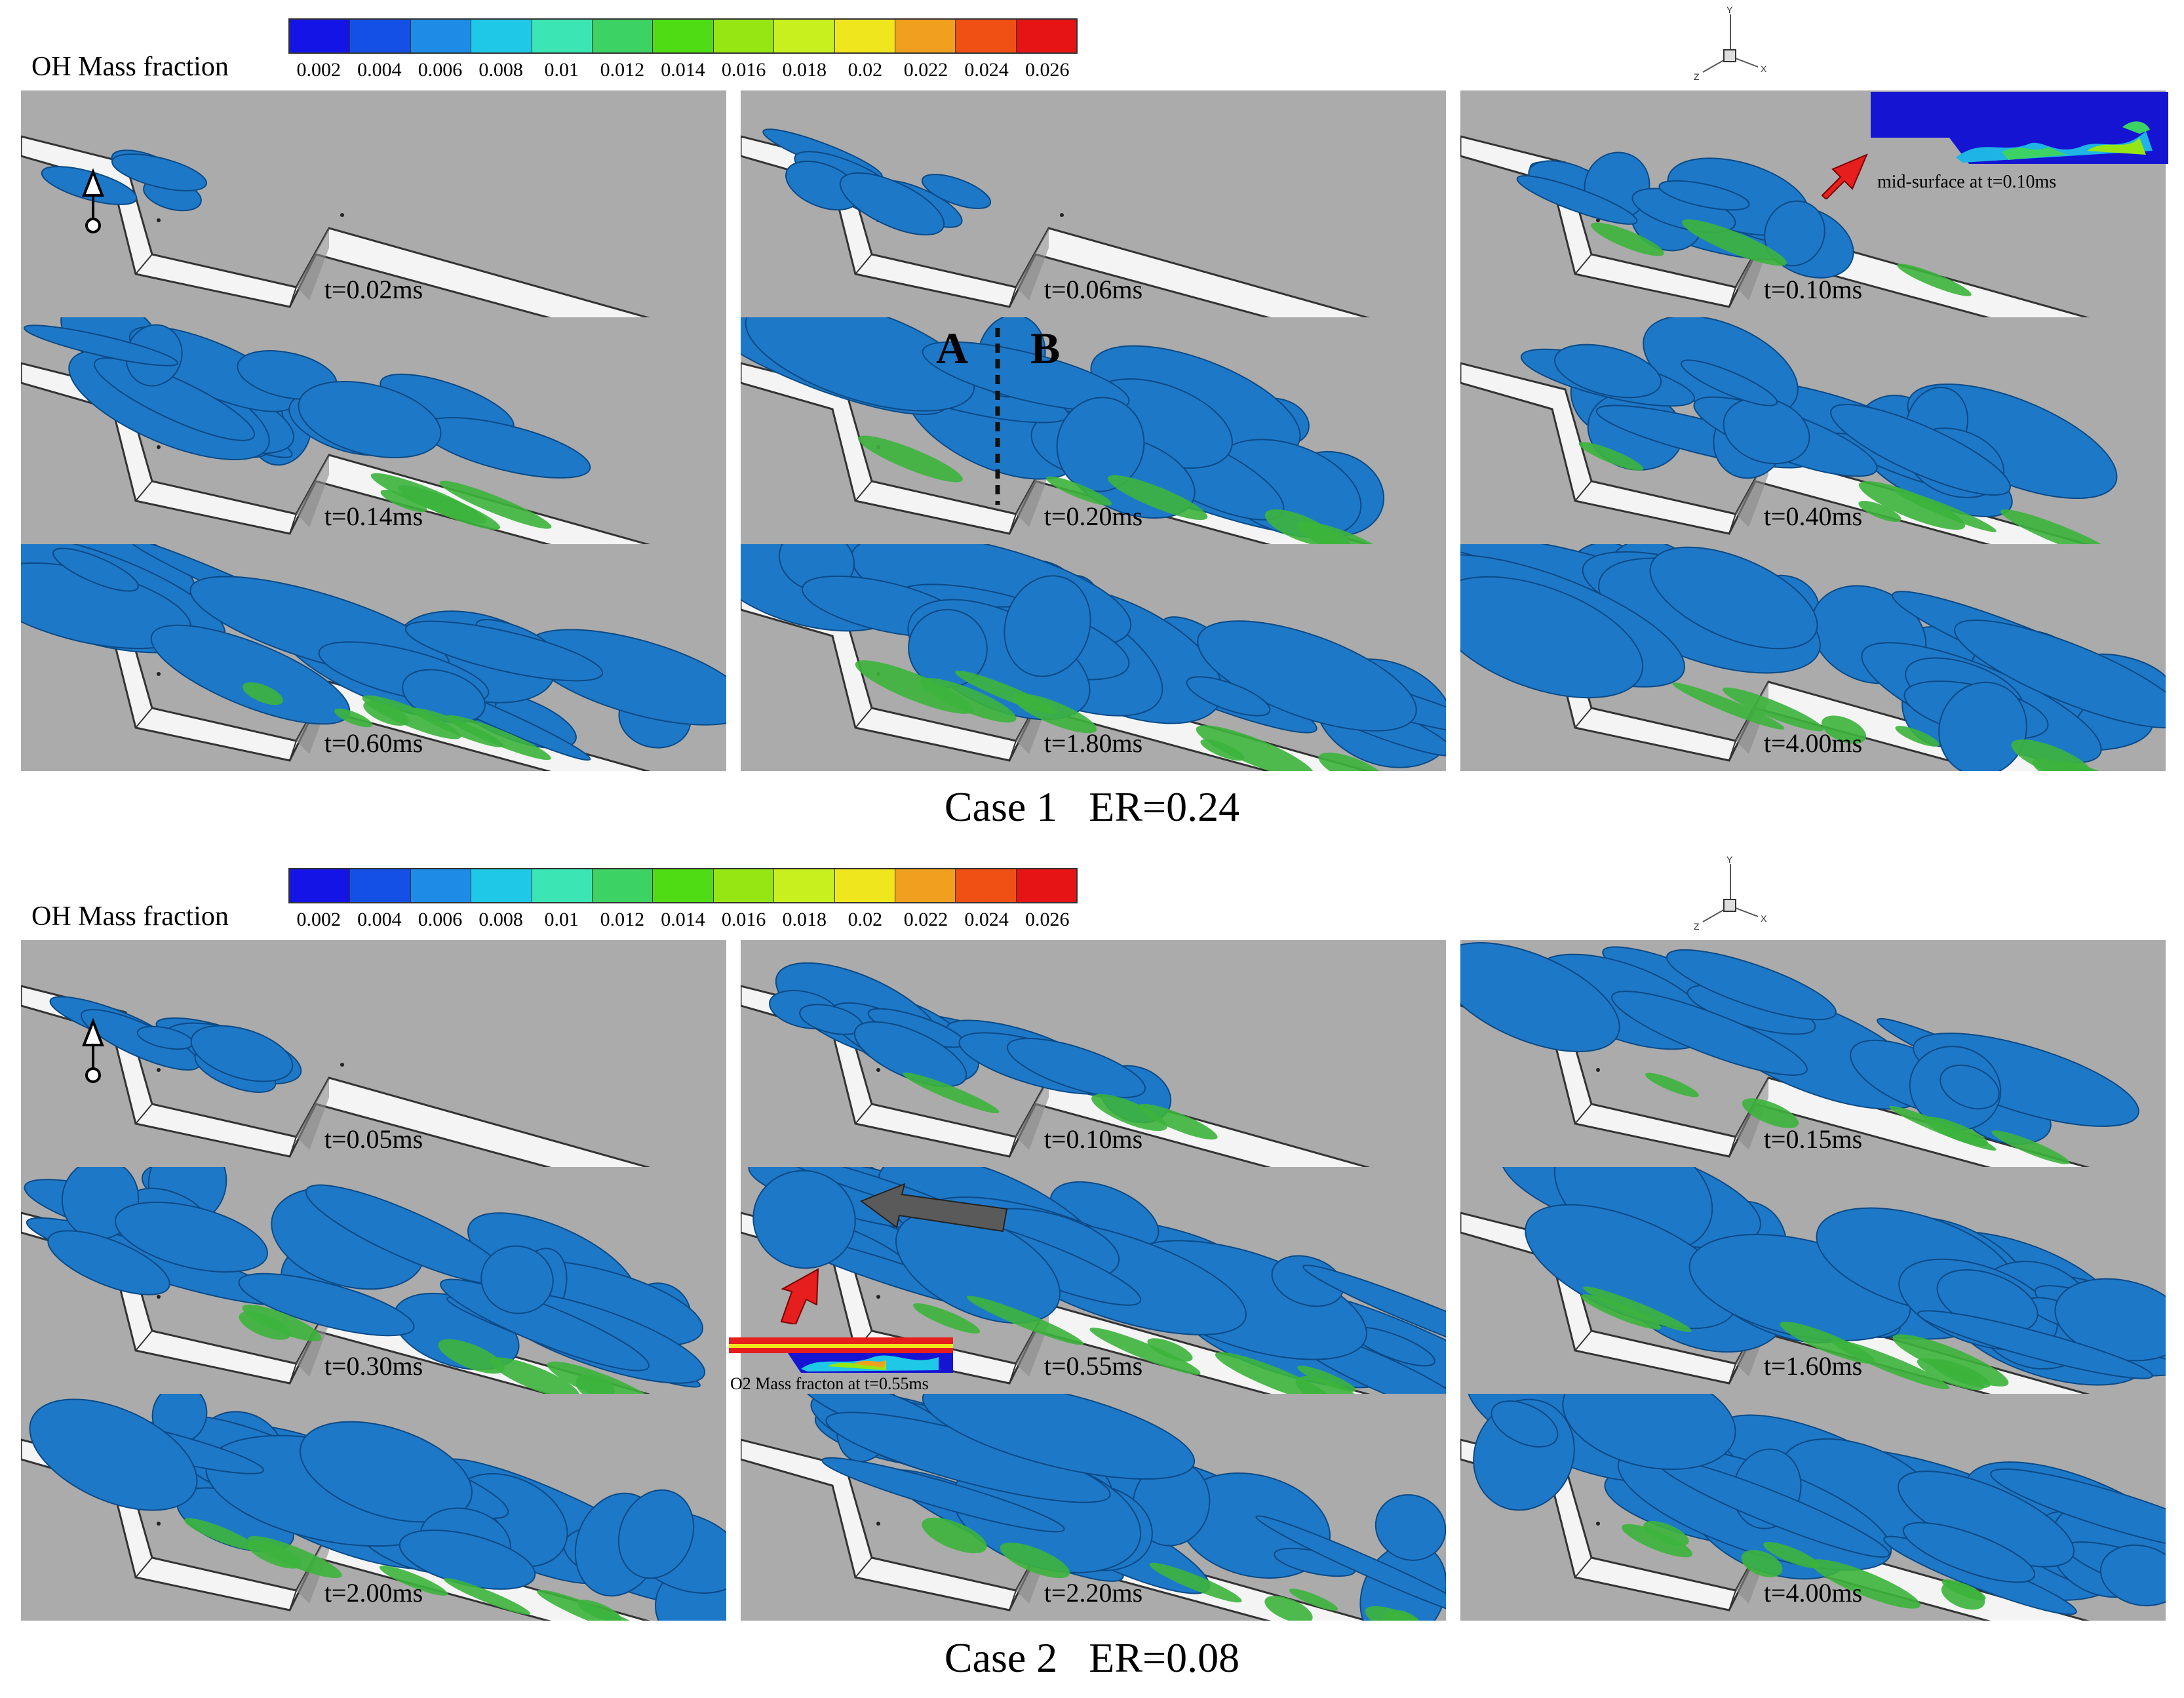 The height and width of the screenshot is (1698, 2184). I want to click on case1-title: Case 1 ER=0.24, so click(1092, 807).